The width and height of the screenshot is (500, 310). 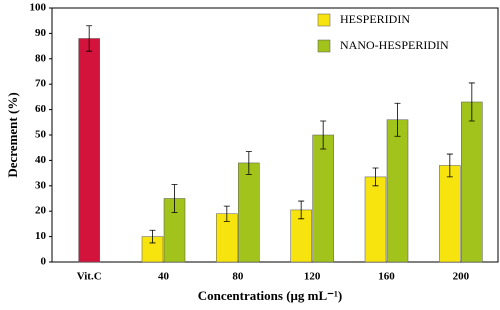 I want to click on y-tick-label: 30, so click(x=41, y=185).